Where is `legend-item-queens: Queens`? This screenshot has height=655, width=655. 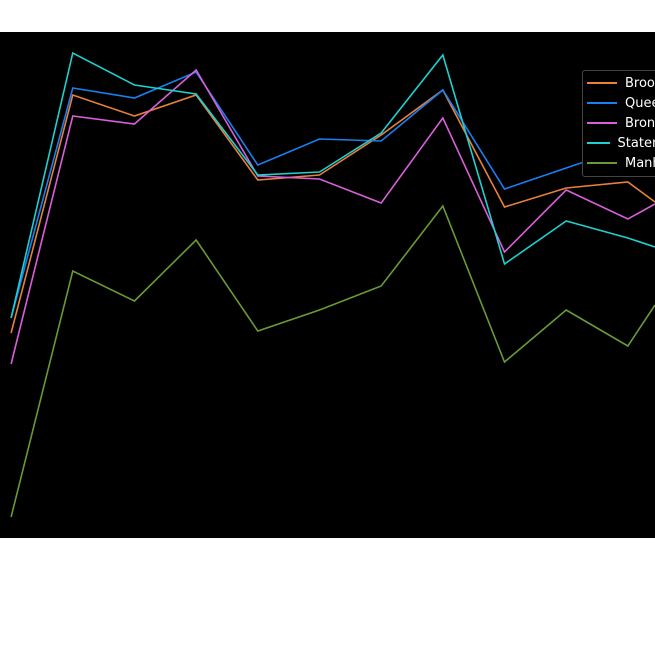 legend-item-queens: Queens is located at coordinates (619, 103).